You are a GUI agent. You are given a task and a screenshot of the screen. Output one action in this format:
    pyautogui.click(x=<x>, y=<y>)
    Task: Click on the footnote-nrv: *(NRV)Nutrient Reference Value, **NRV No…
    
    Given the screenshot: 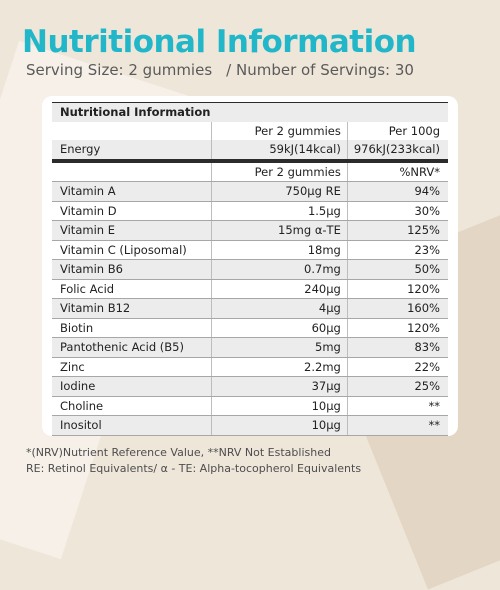 What is the action you would take?
    pyautogui.click(x=178, y=452)
    